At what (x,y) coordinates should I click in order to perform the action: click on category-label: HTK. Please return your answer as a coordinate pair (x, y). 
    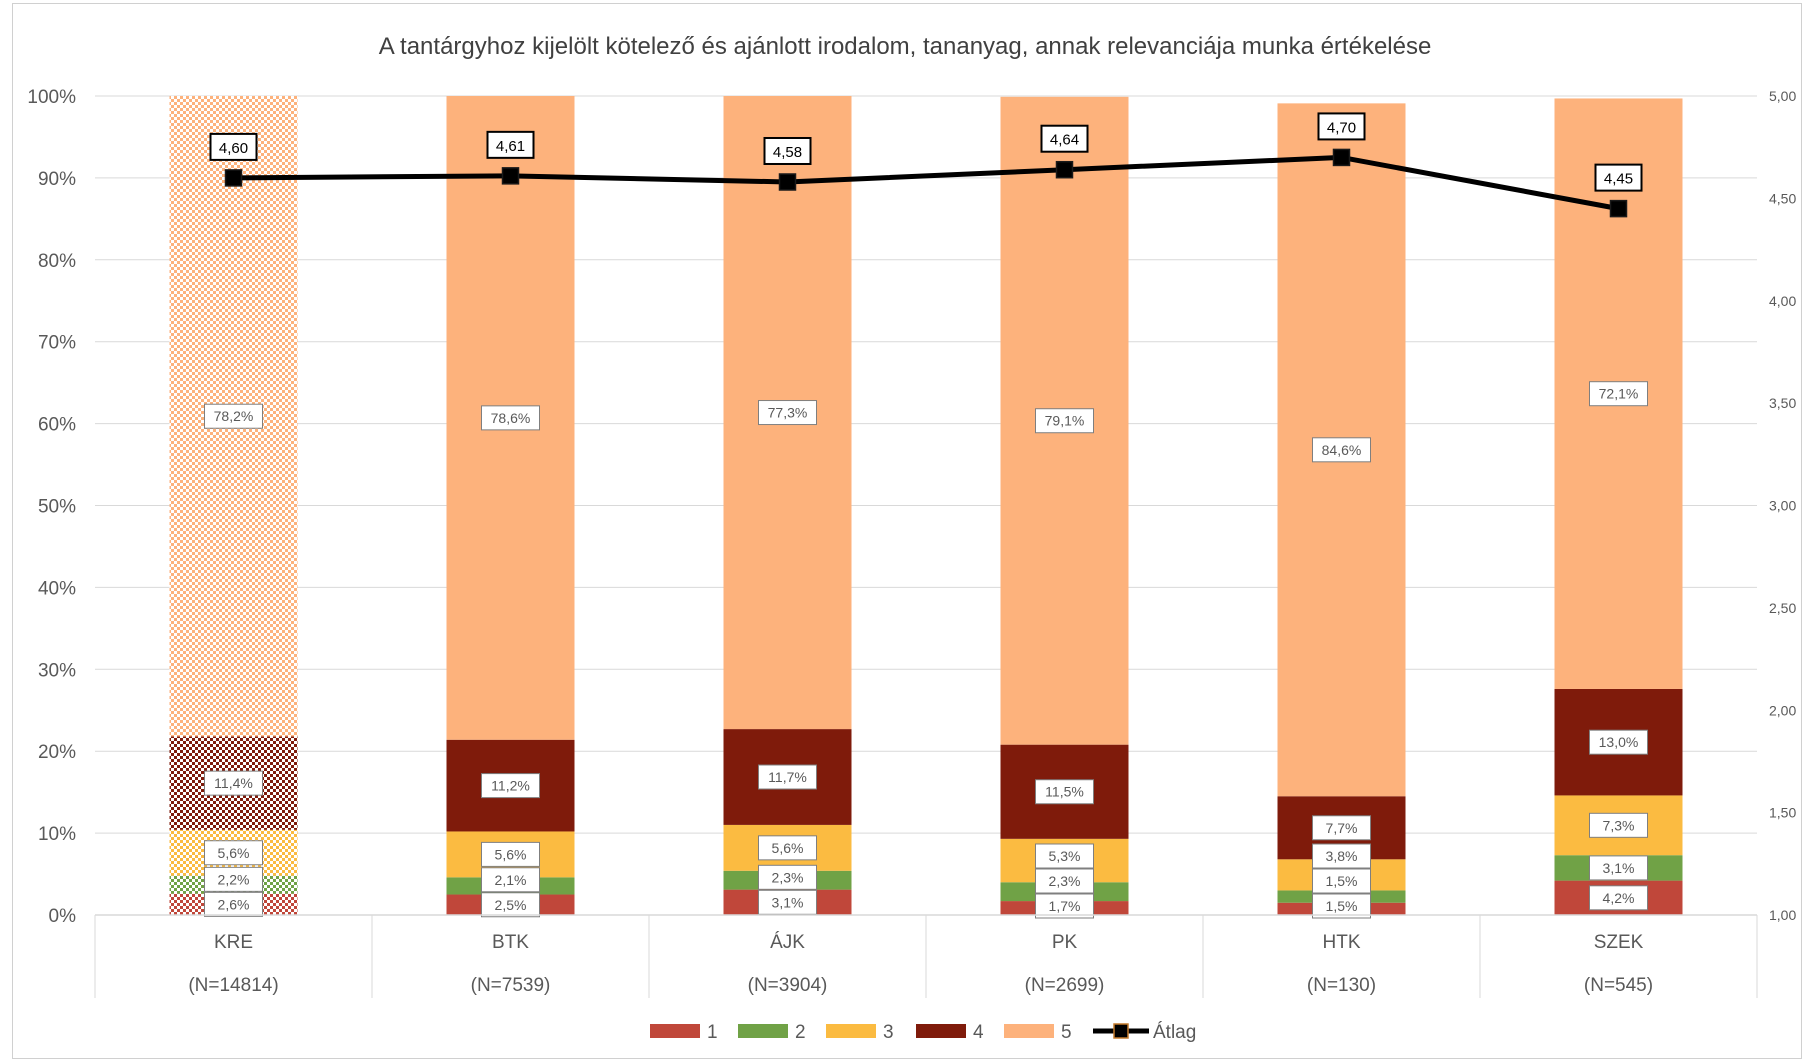
    Looking at the image, I should click on (1342, 942).